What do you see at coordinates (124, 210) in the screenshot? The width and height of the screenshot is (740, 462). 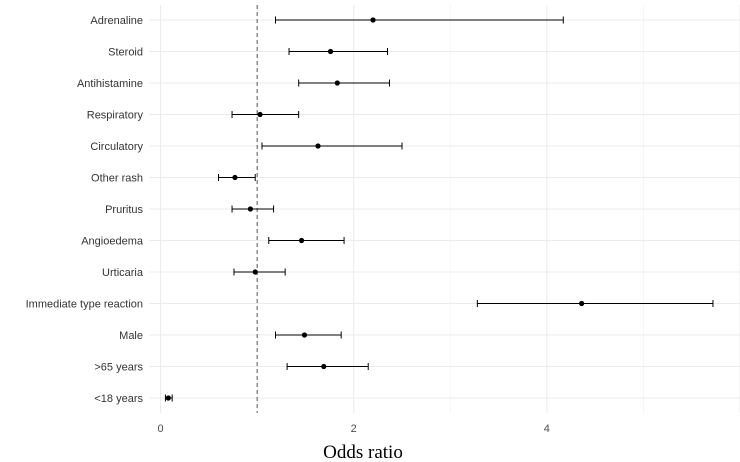 I see `y-tick-label: Pruritus` at bounding box center [124, 210].